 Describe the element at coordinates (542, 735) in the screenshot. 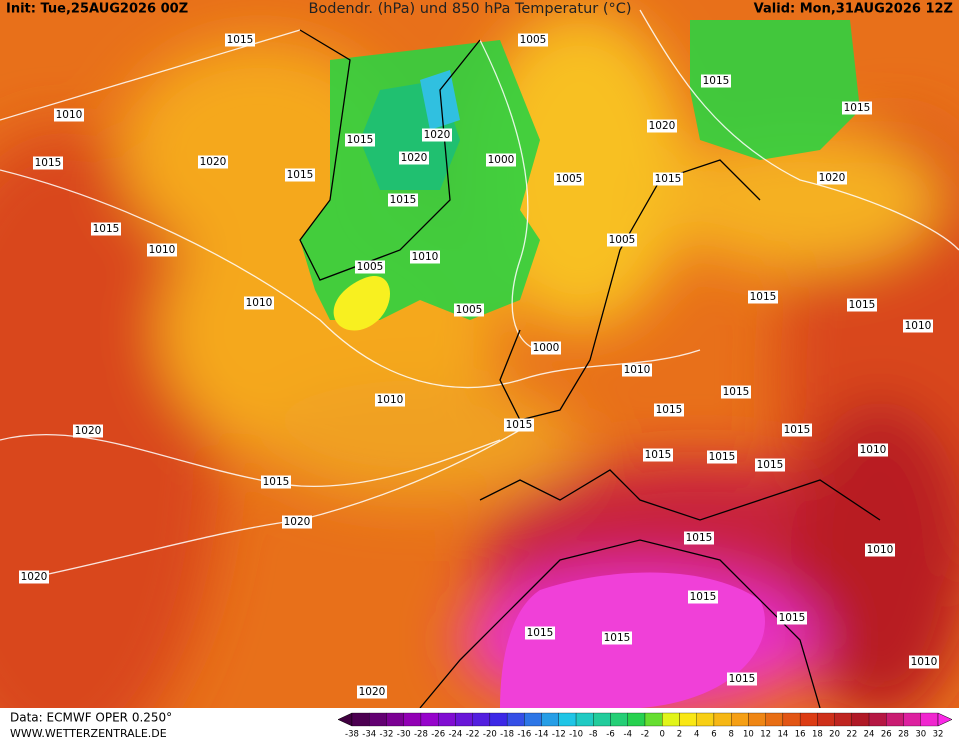

I see `color-scale-label: -14` at that location.